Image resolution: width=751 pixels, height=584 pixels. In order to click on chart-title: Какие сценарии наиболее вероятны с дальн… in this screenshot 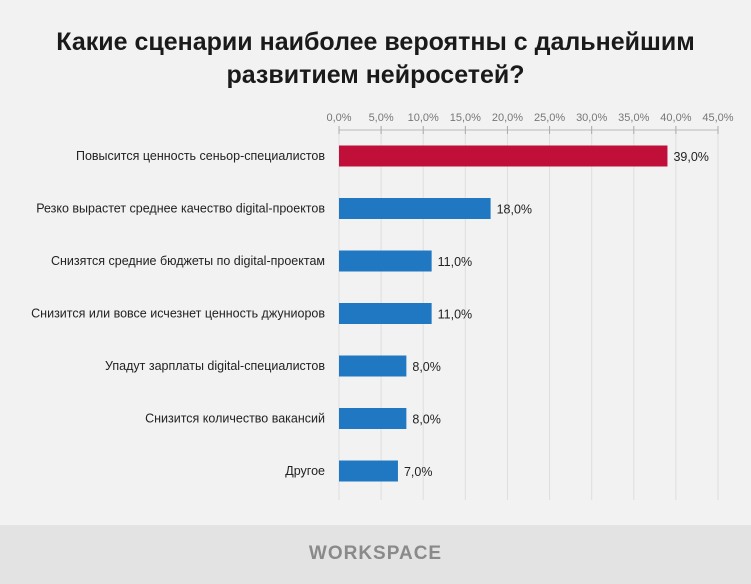, I will do `click(375, 58)`.